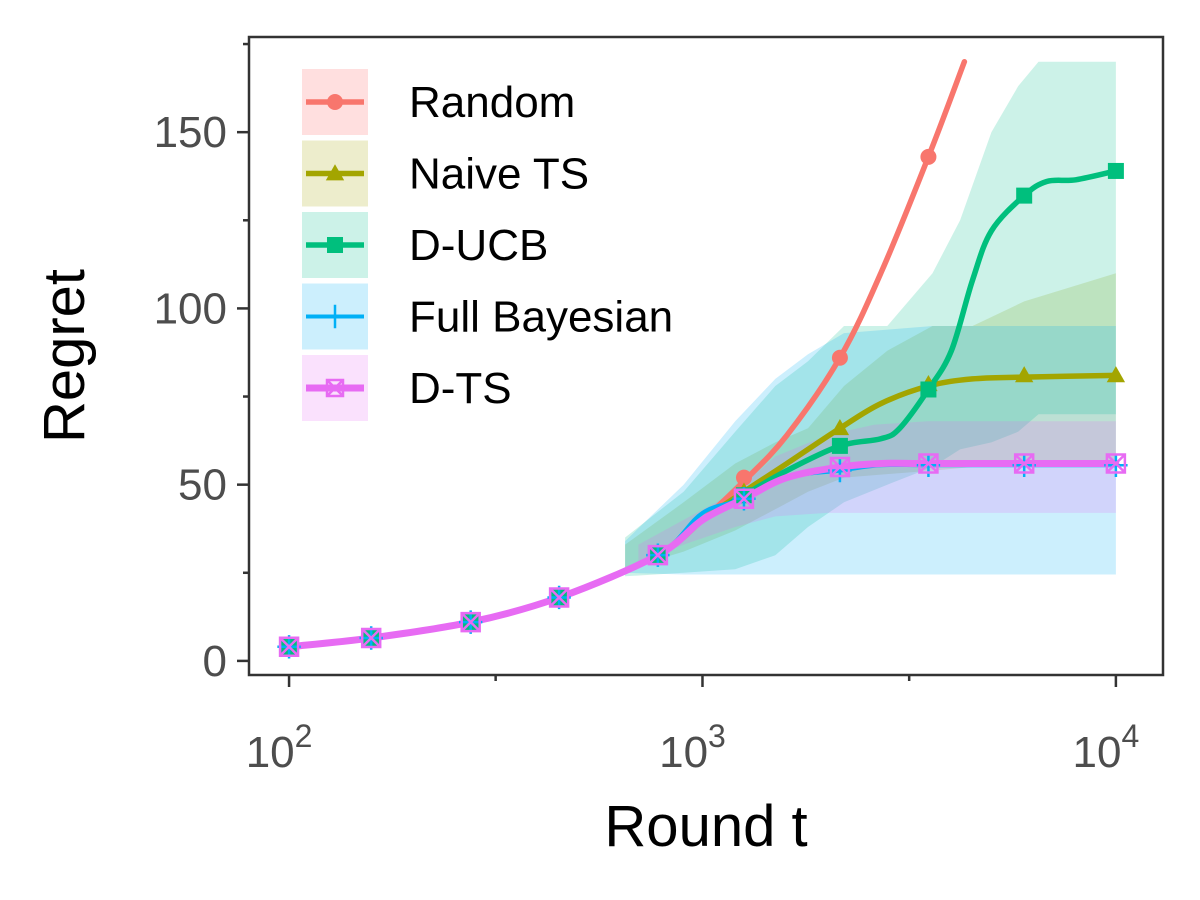 This screenshot has width=1200, height=900. Describe the element at coordinates (215, 661) in the screenshot. I see `y-tick-label-0: 0` at that location.